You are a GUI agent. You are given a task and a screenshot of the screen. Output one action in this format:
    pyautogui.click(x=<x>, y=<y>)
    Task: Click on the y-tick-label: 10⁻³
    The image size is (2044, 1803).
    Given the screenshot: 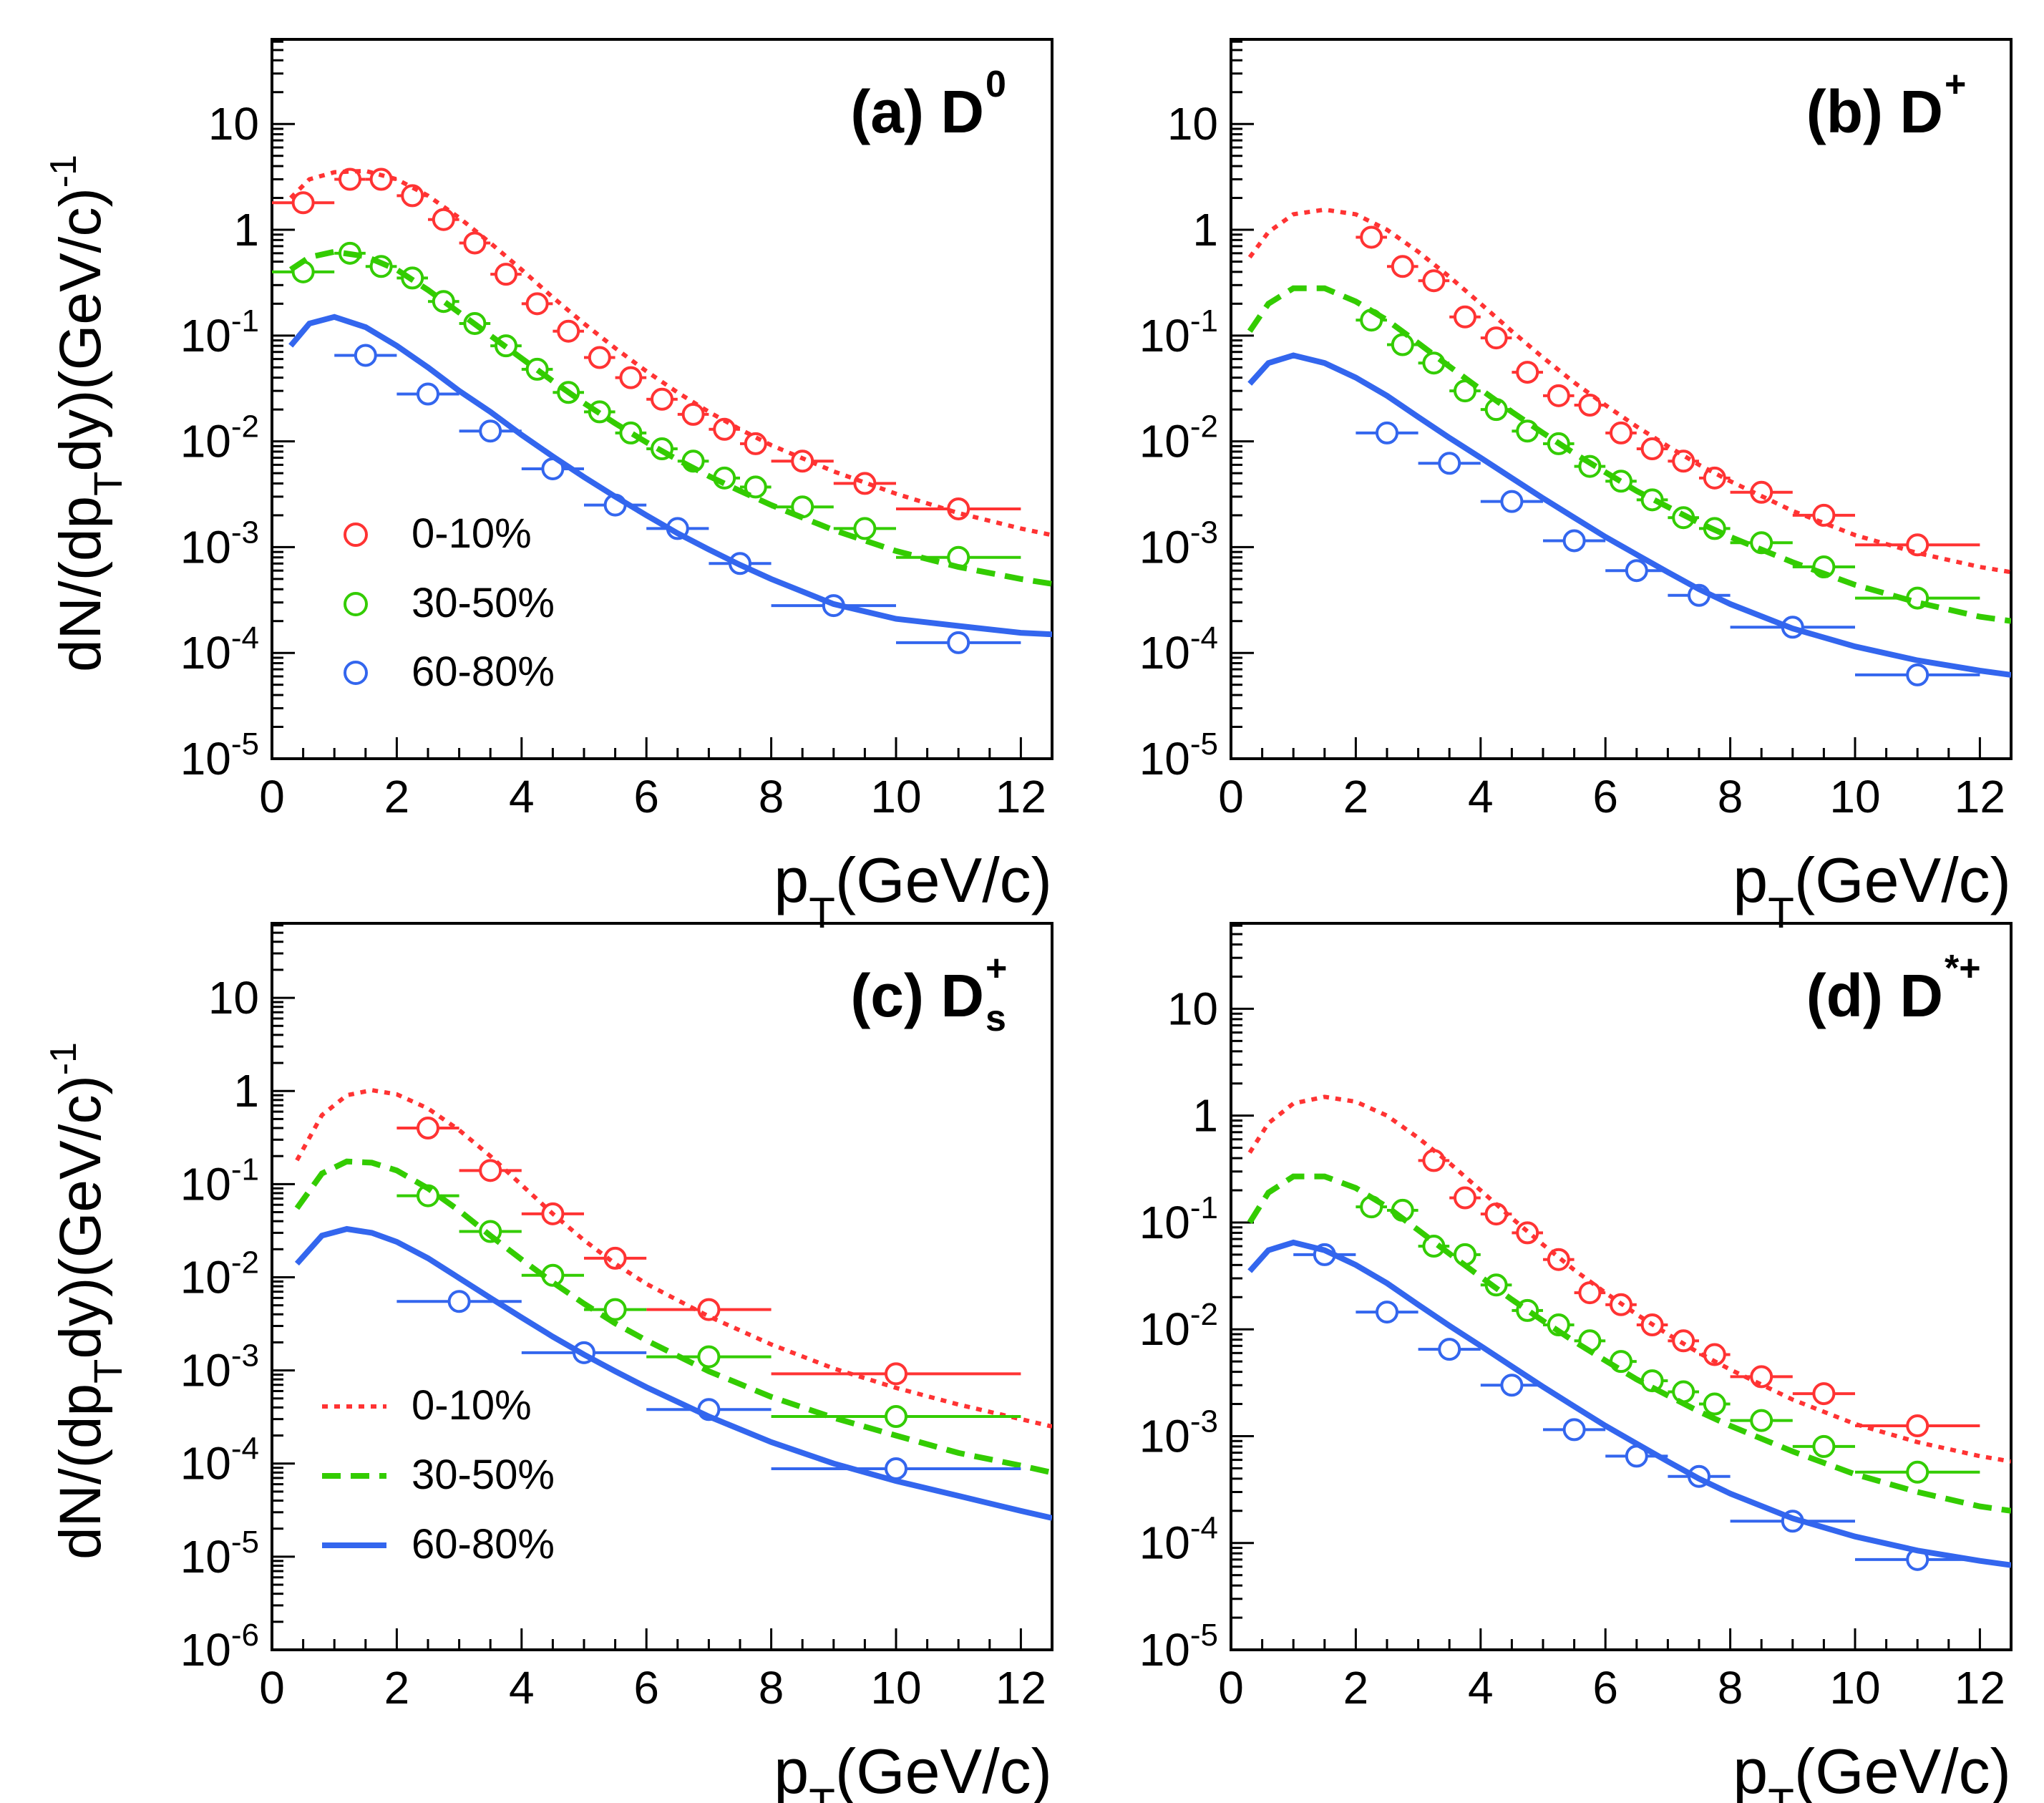 What is the action you would take?
    pyautogui.click(x=1178, y=1433)
    